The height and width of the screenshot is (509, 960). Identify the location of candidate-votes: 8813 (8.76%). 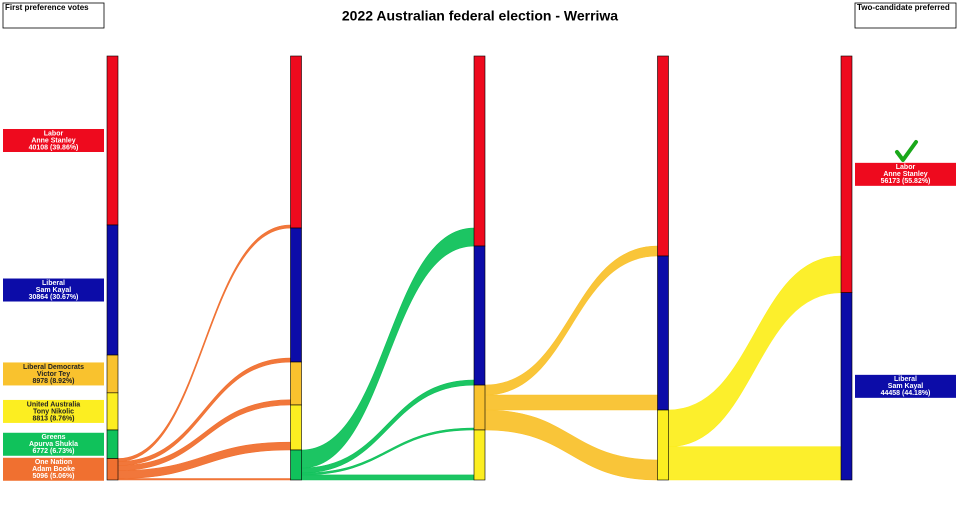
(53, 418).